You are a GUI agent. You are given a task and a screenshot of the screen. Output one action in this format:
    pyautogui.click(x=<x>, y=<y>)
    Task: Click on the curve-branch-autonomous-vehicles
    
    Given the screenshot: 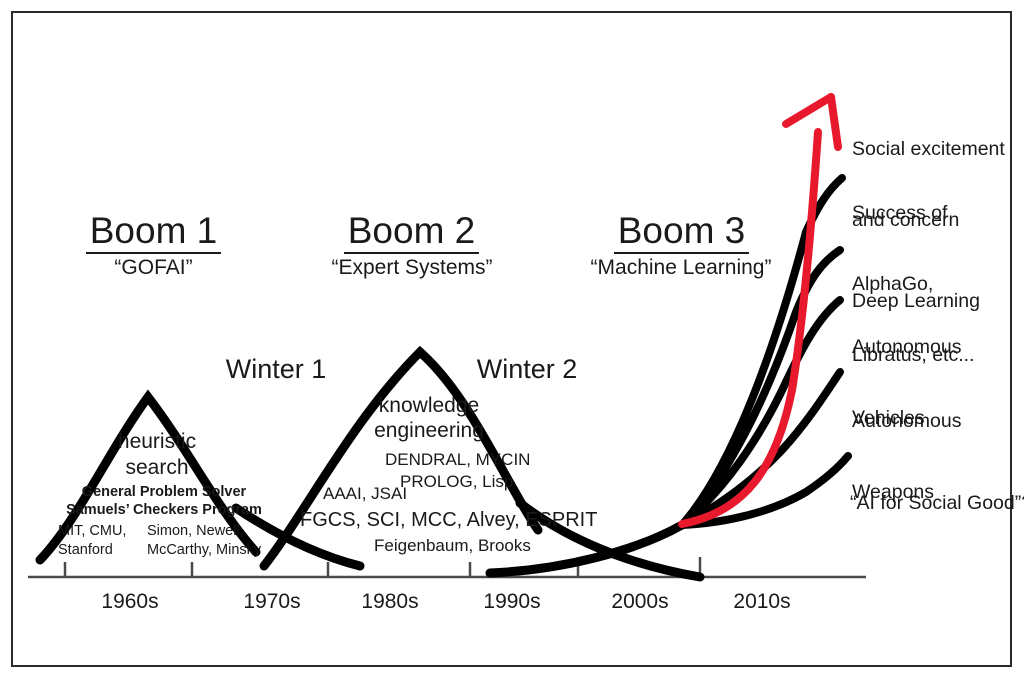 What is the action you would take?
    pyautogui.click(x=761, y=412)
    